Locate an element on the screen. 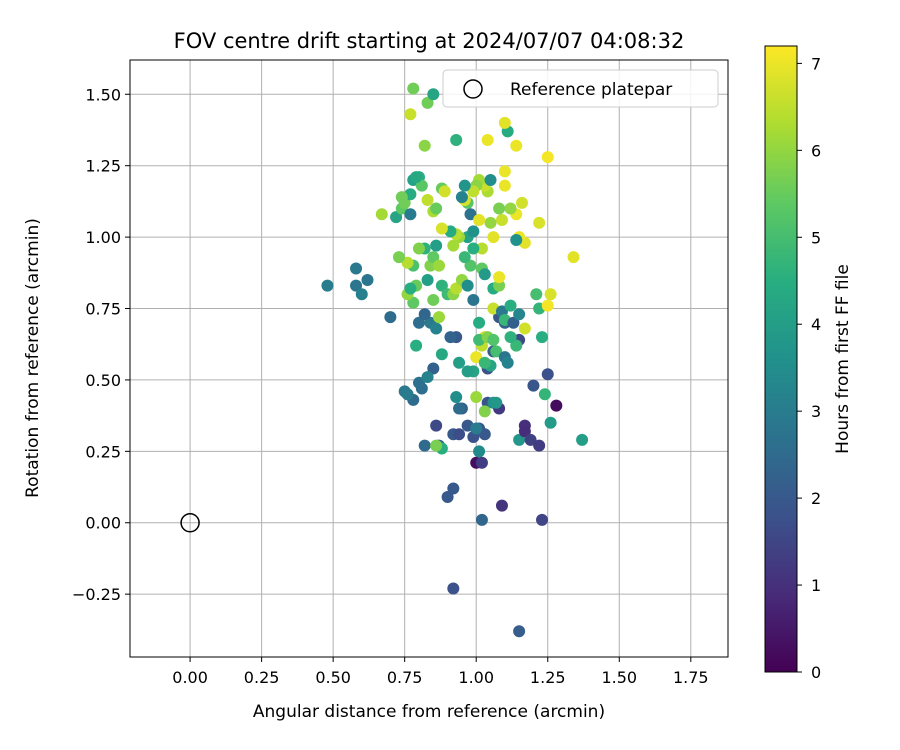 Image resolution: width=900 pixels, height=750 pixels. colorbar-tick-label: 2 is located at coordinates (816, 498).